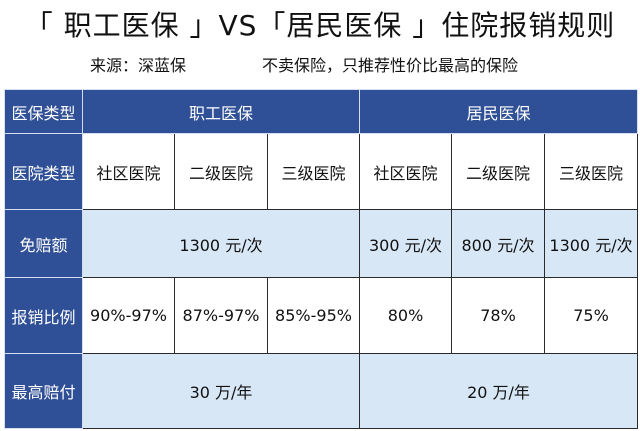  I want to click on cell-deductible-employee: 1300 元/次, so click(221, 243).